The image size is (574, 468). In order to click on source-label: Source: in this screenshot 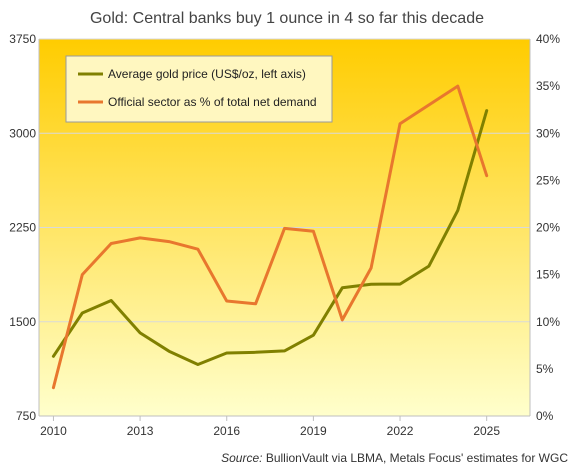, I will do `click(241, 458)`.